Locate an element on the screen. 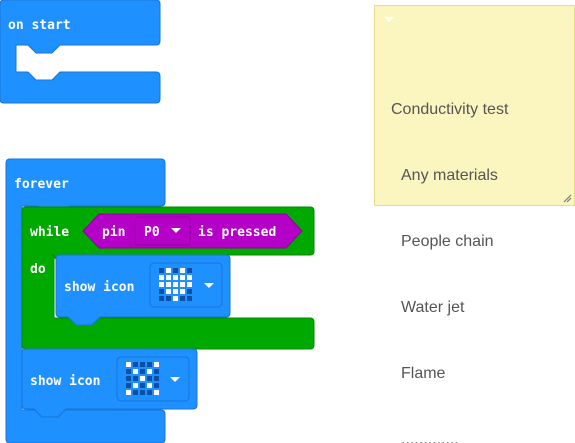  comment-line: People chain is located at coordinates (447, 241).